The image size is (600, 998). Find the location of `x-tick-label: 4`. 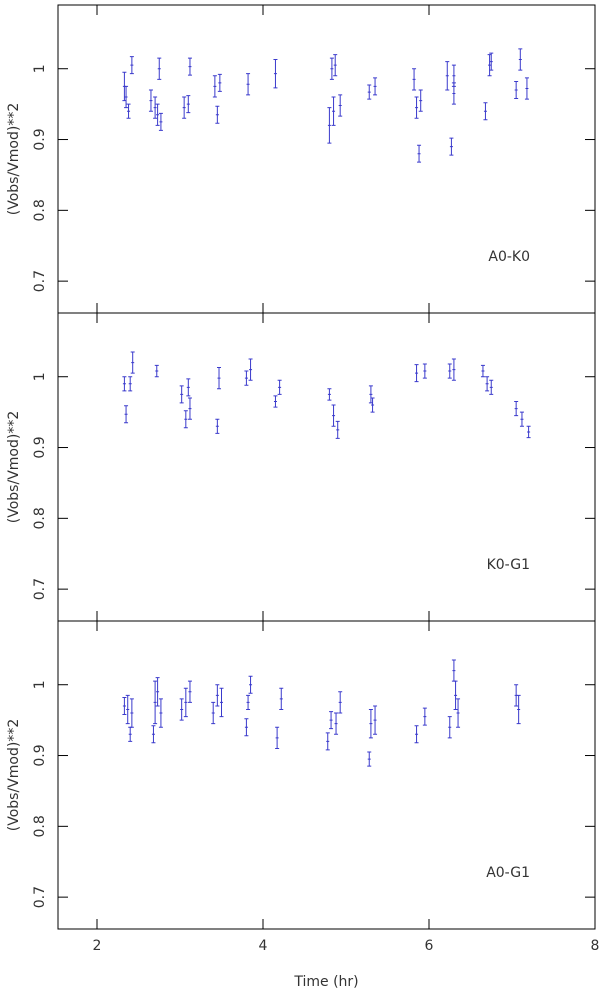

x-tick-label: 4 is located at coordinates (263, 946).